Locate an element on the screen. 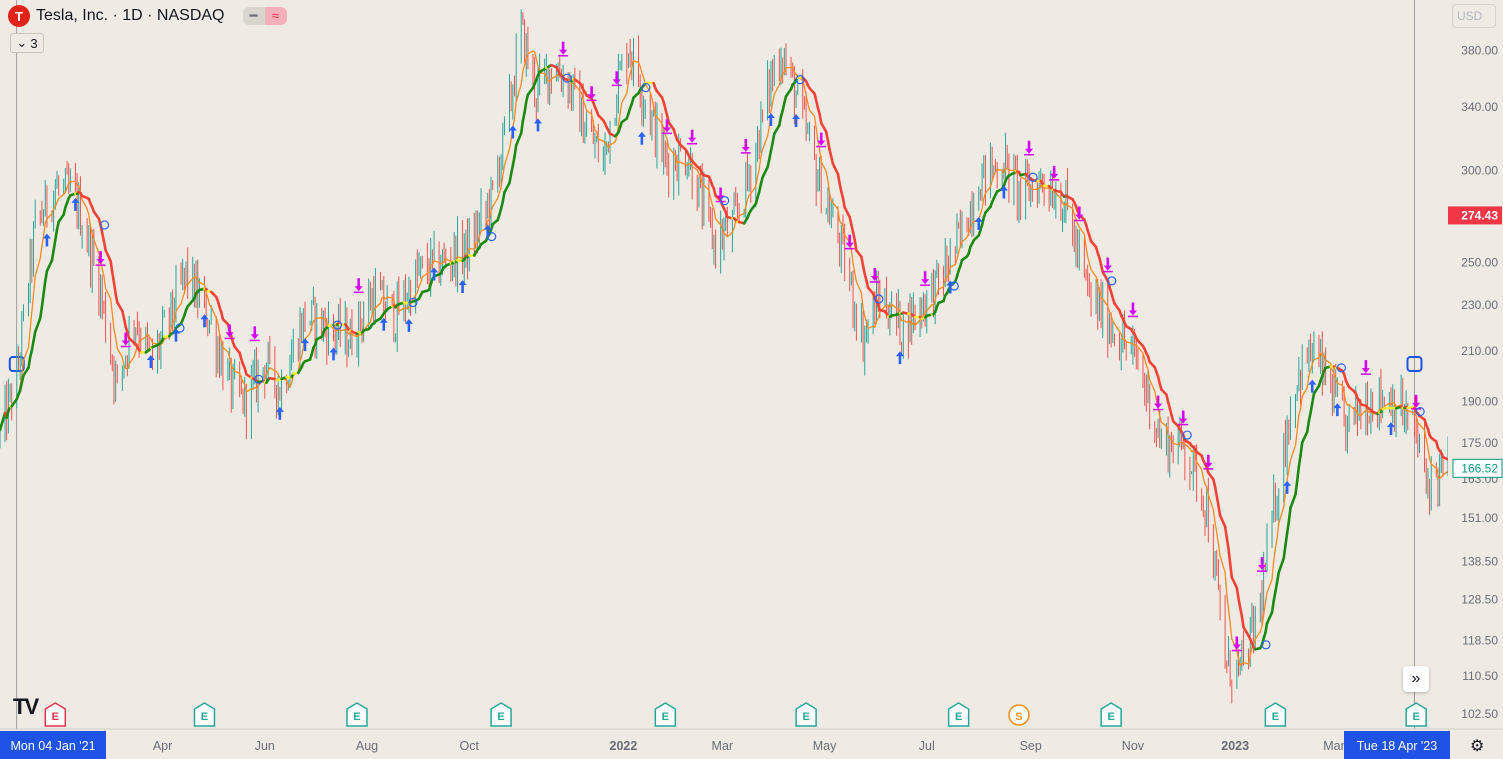 The image size is (1503, 759). y-tick-label: 175.00 is located at coordinates (1479, 443).